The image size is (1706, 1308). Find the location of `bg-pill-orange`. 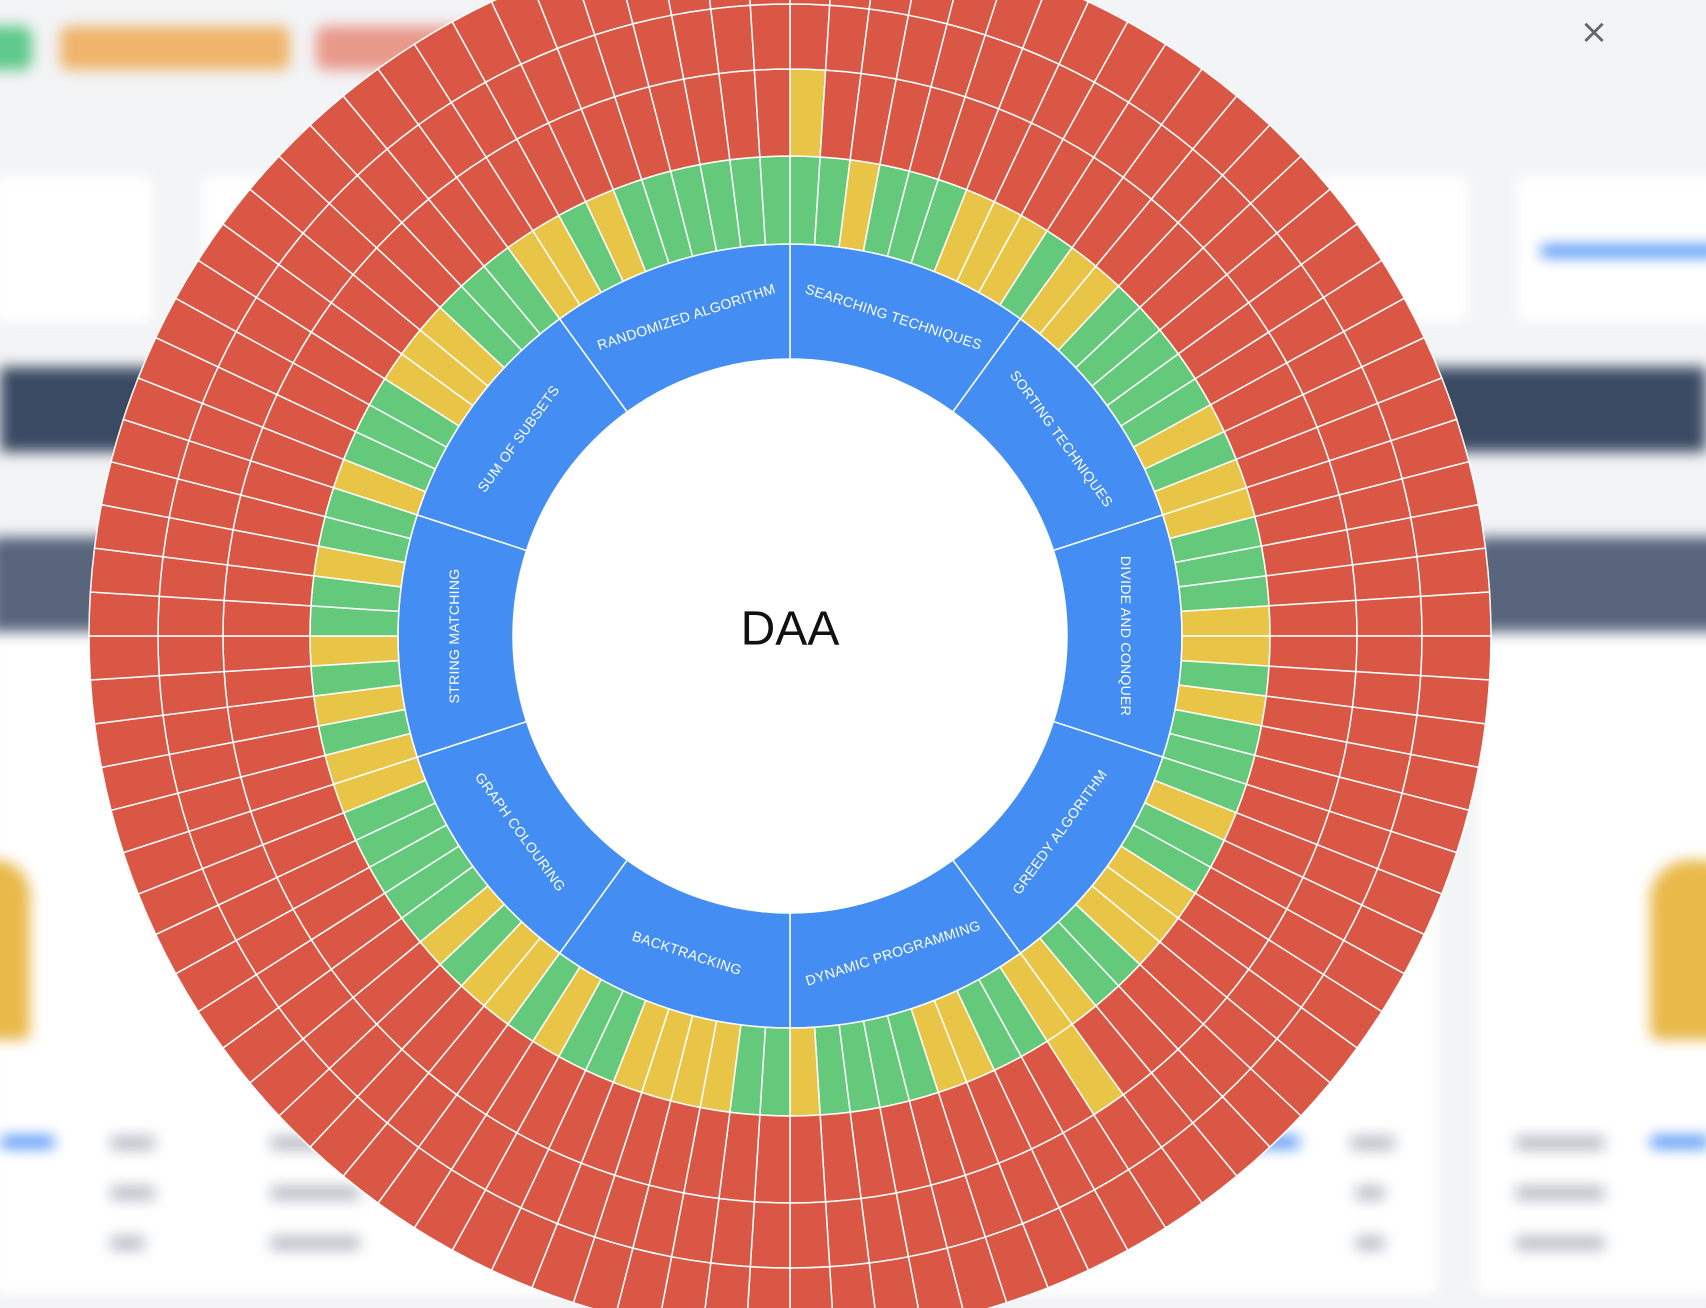

bg-pill-orange is located at coordinates (175, 48).